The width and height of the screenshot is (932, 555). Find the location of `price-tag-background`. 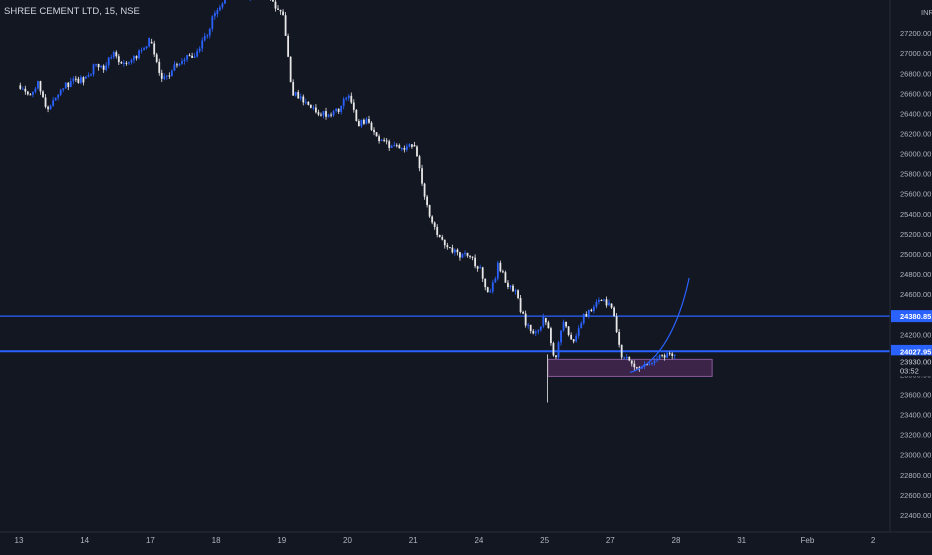

price-tag-background is located at coordinates (911, 370).